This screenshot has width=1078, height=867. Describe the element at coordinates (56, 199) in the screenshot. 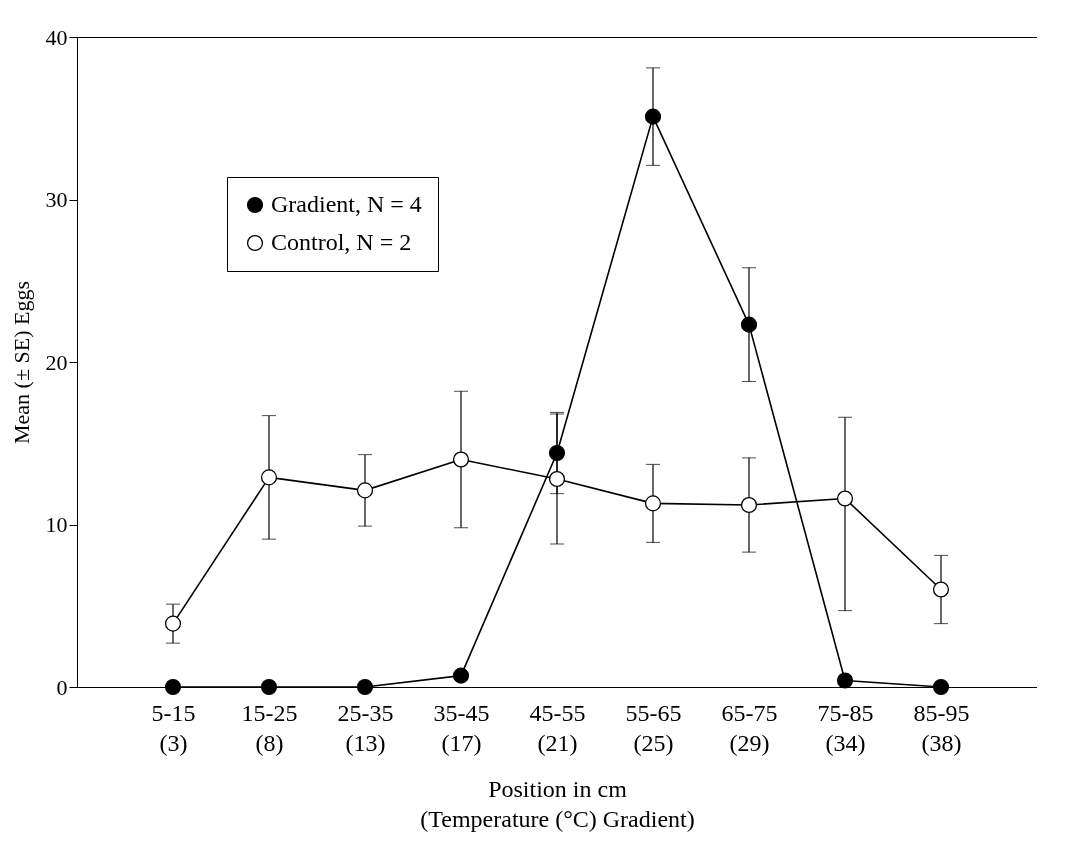

I see `y-tick-label: 30` at that location.